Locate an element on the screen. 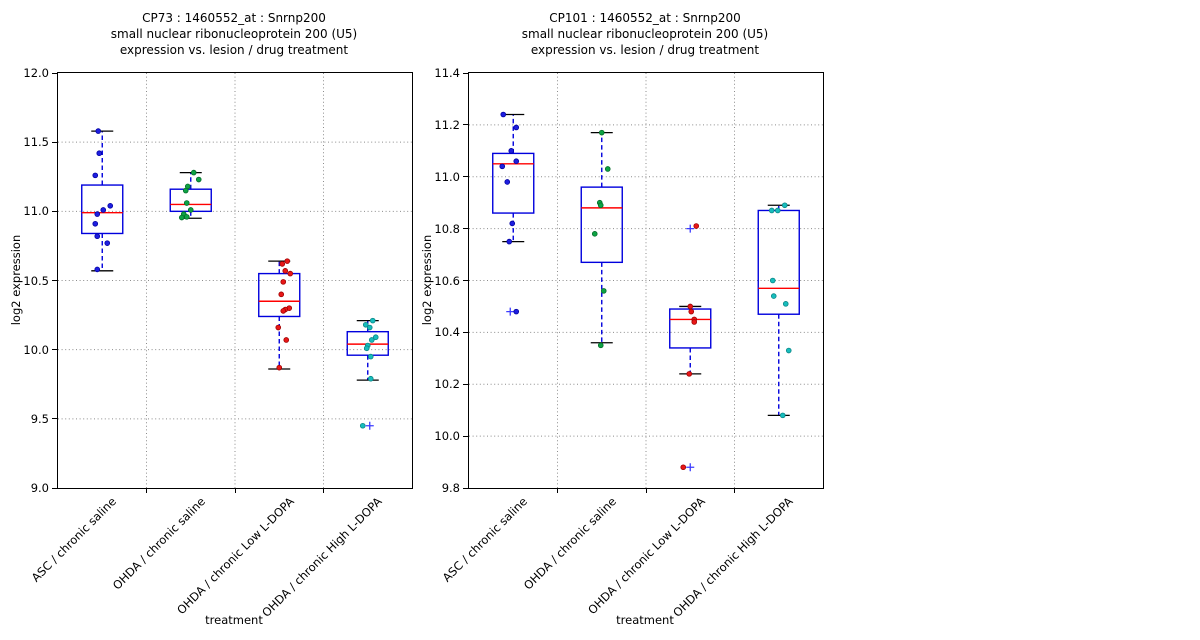 This screenshot has width=1200, height=640. y-tick-label: 10.4 is located at coordinates (447, 332).